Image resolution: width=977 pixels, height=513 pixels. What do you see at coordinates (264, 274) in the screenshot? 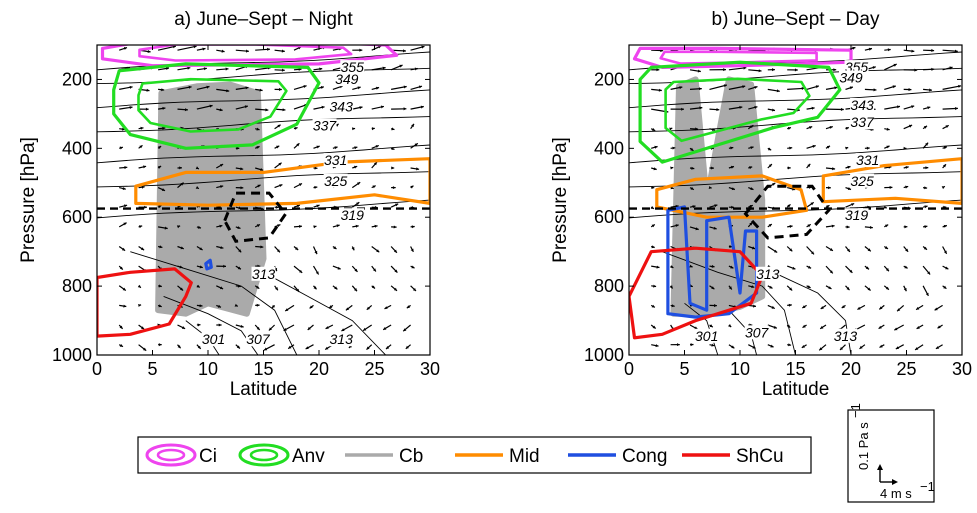
I see `theta-label: 313` at bounding box center [264, 274].